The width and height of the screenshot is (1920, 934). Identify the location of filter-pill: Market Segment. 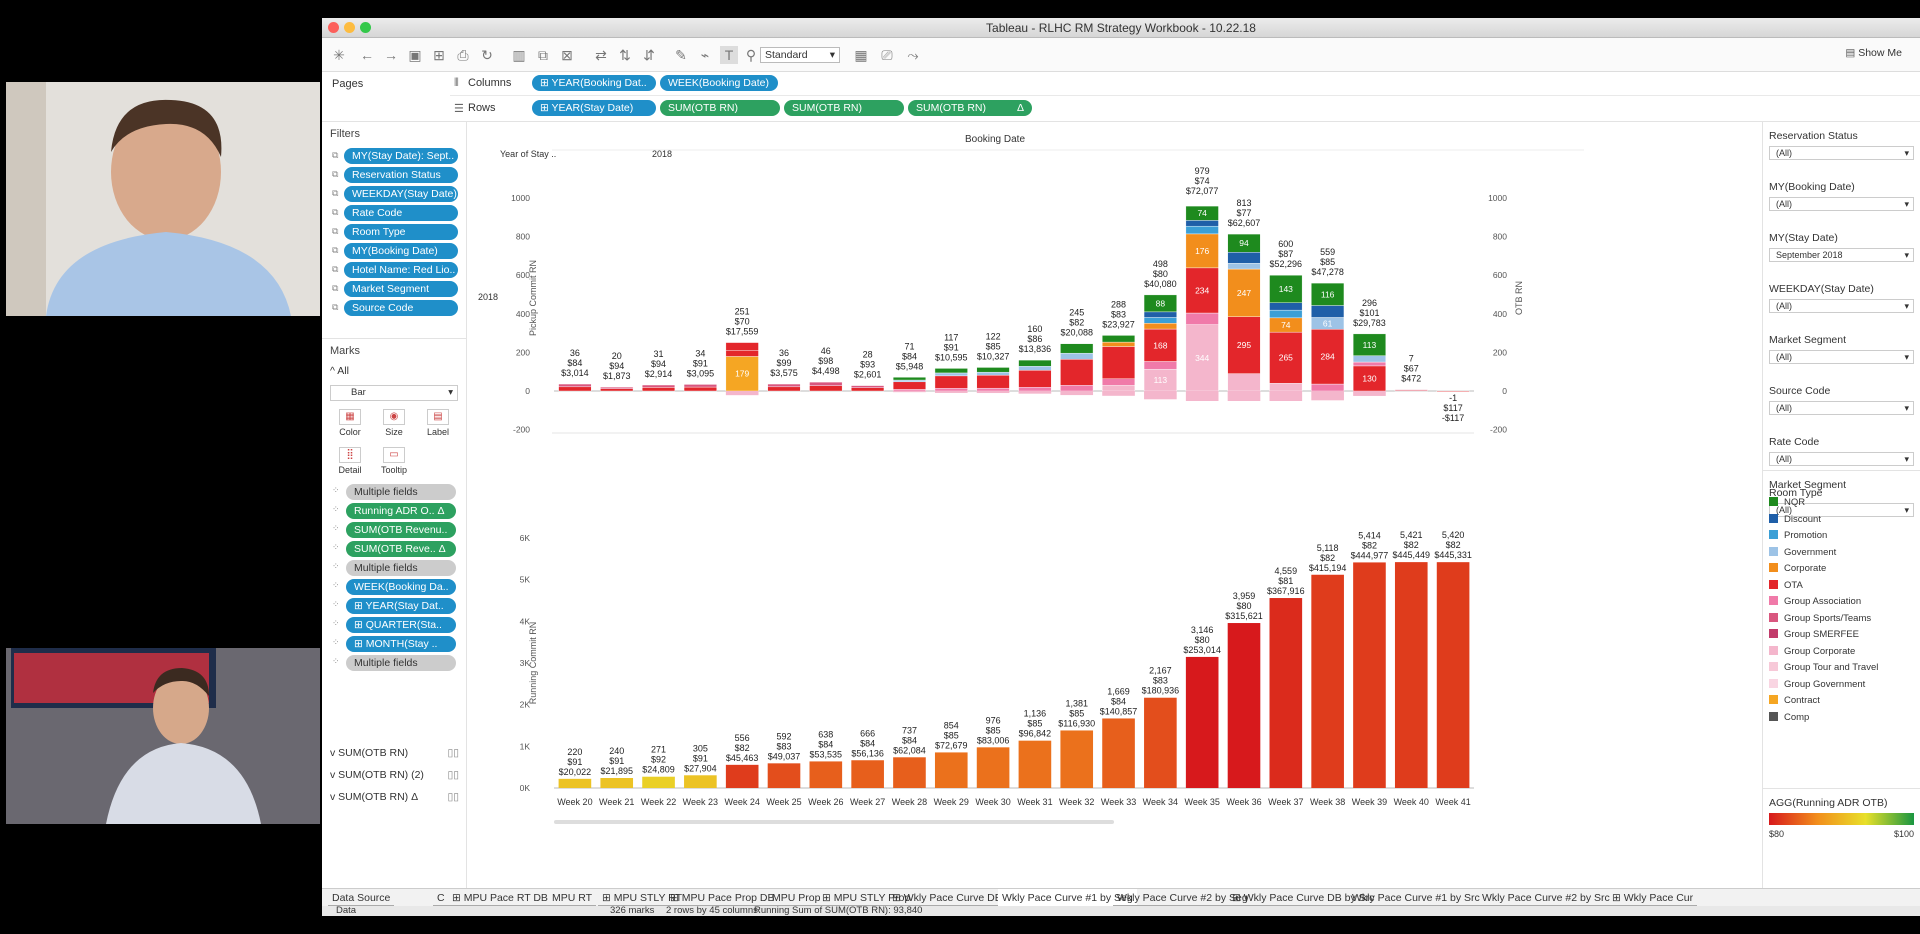
(401, 289).